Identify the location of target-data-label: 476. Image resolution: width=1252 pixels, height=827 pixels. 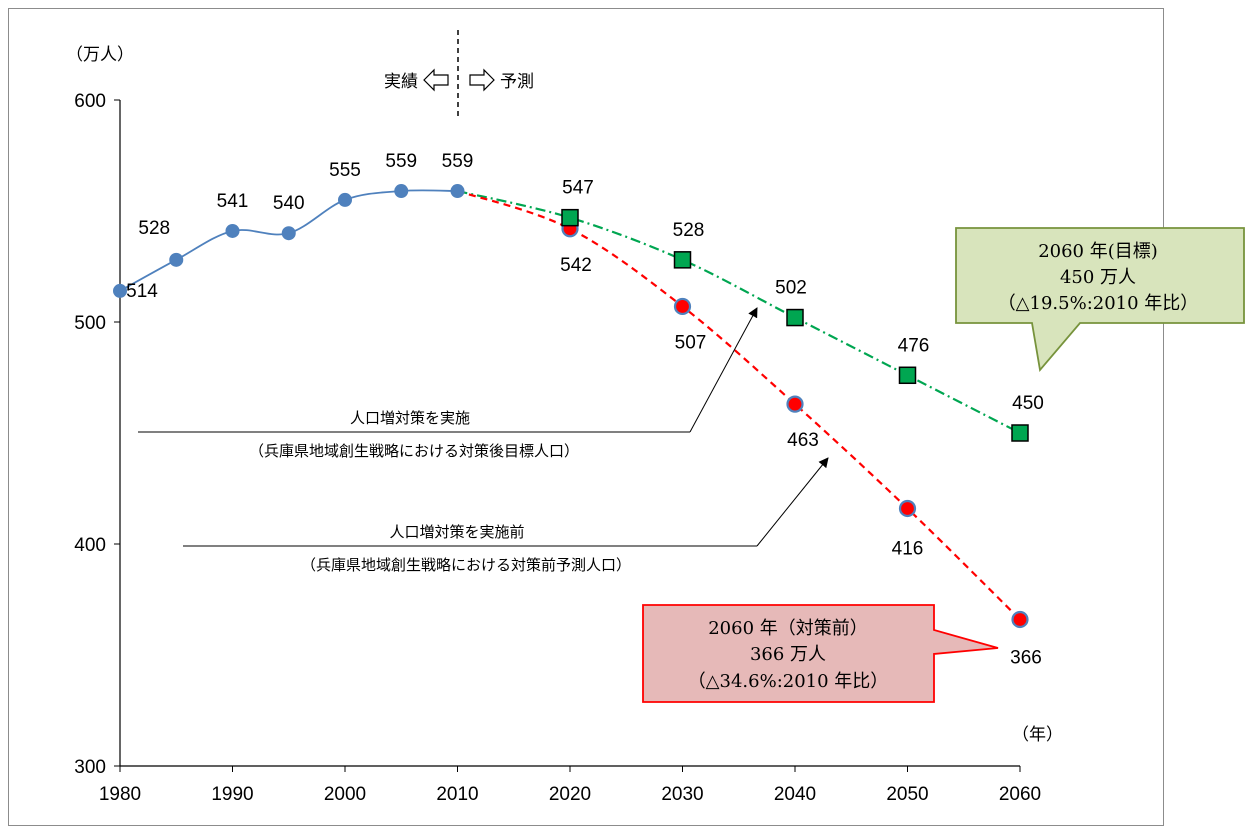
(914, 345).